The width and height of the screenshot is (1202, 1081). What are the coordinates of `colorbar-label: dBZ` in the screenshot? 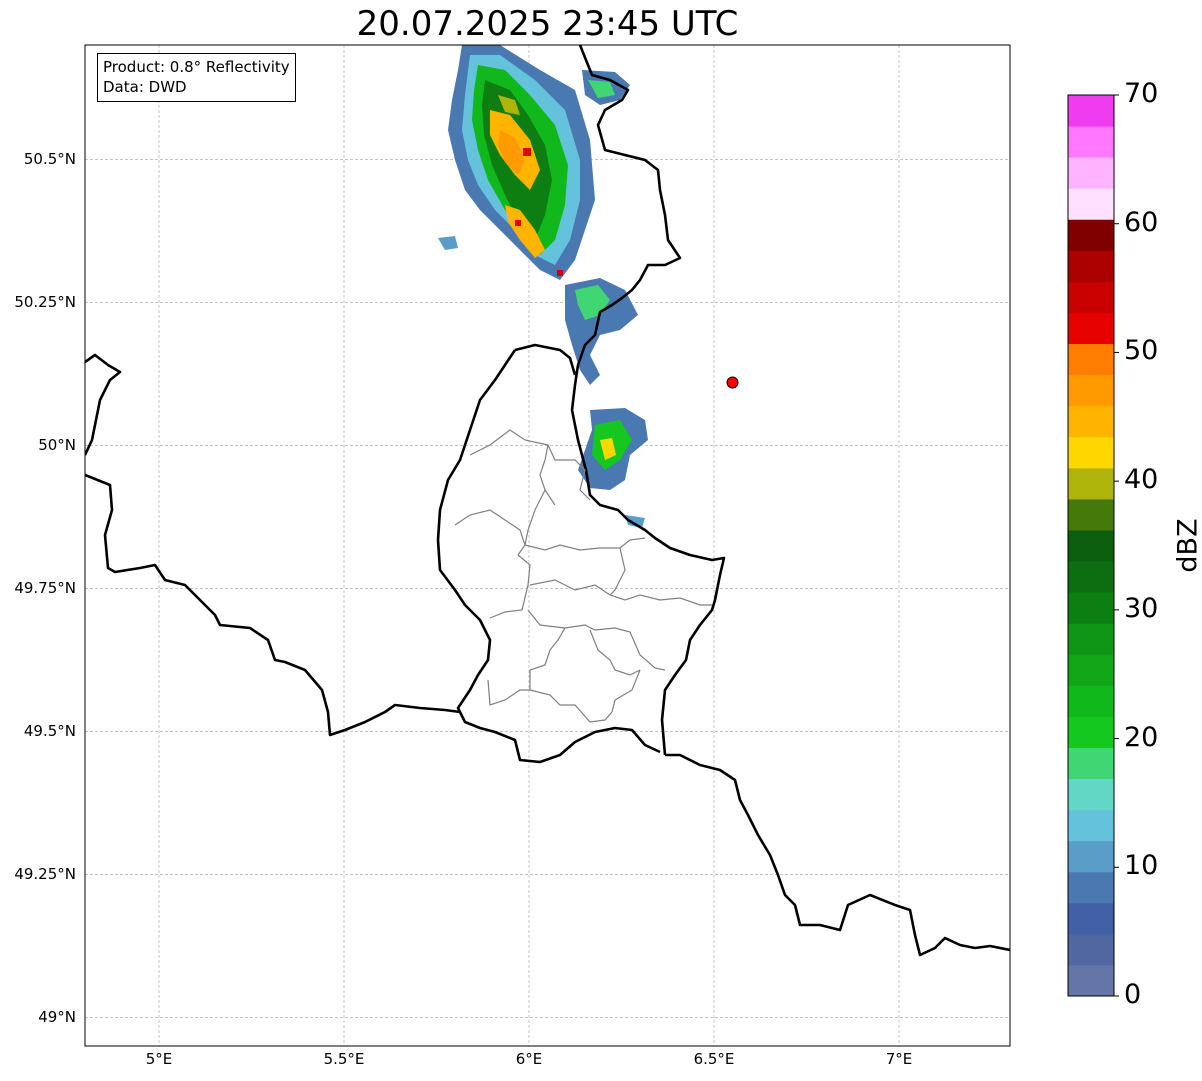 It's located at (1187, 545).